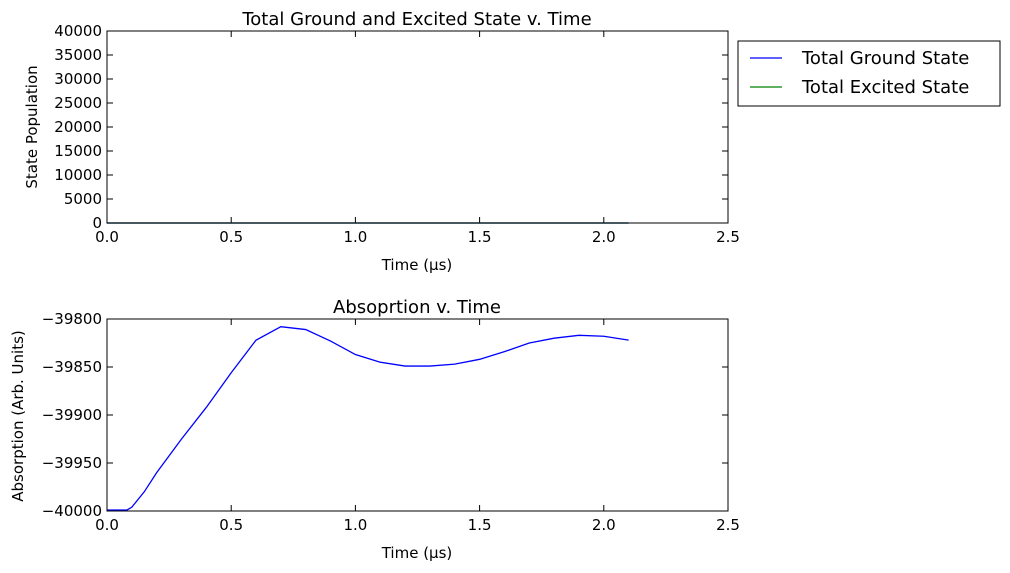 This screenshot has width=1010, height=573. What do you see at coordinates (480, 525) in the screenshot?
I see `plot2-xtick-label: 1.5` at bounding box center [480, 525].